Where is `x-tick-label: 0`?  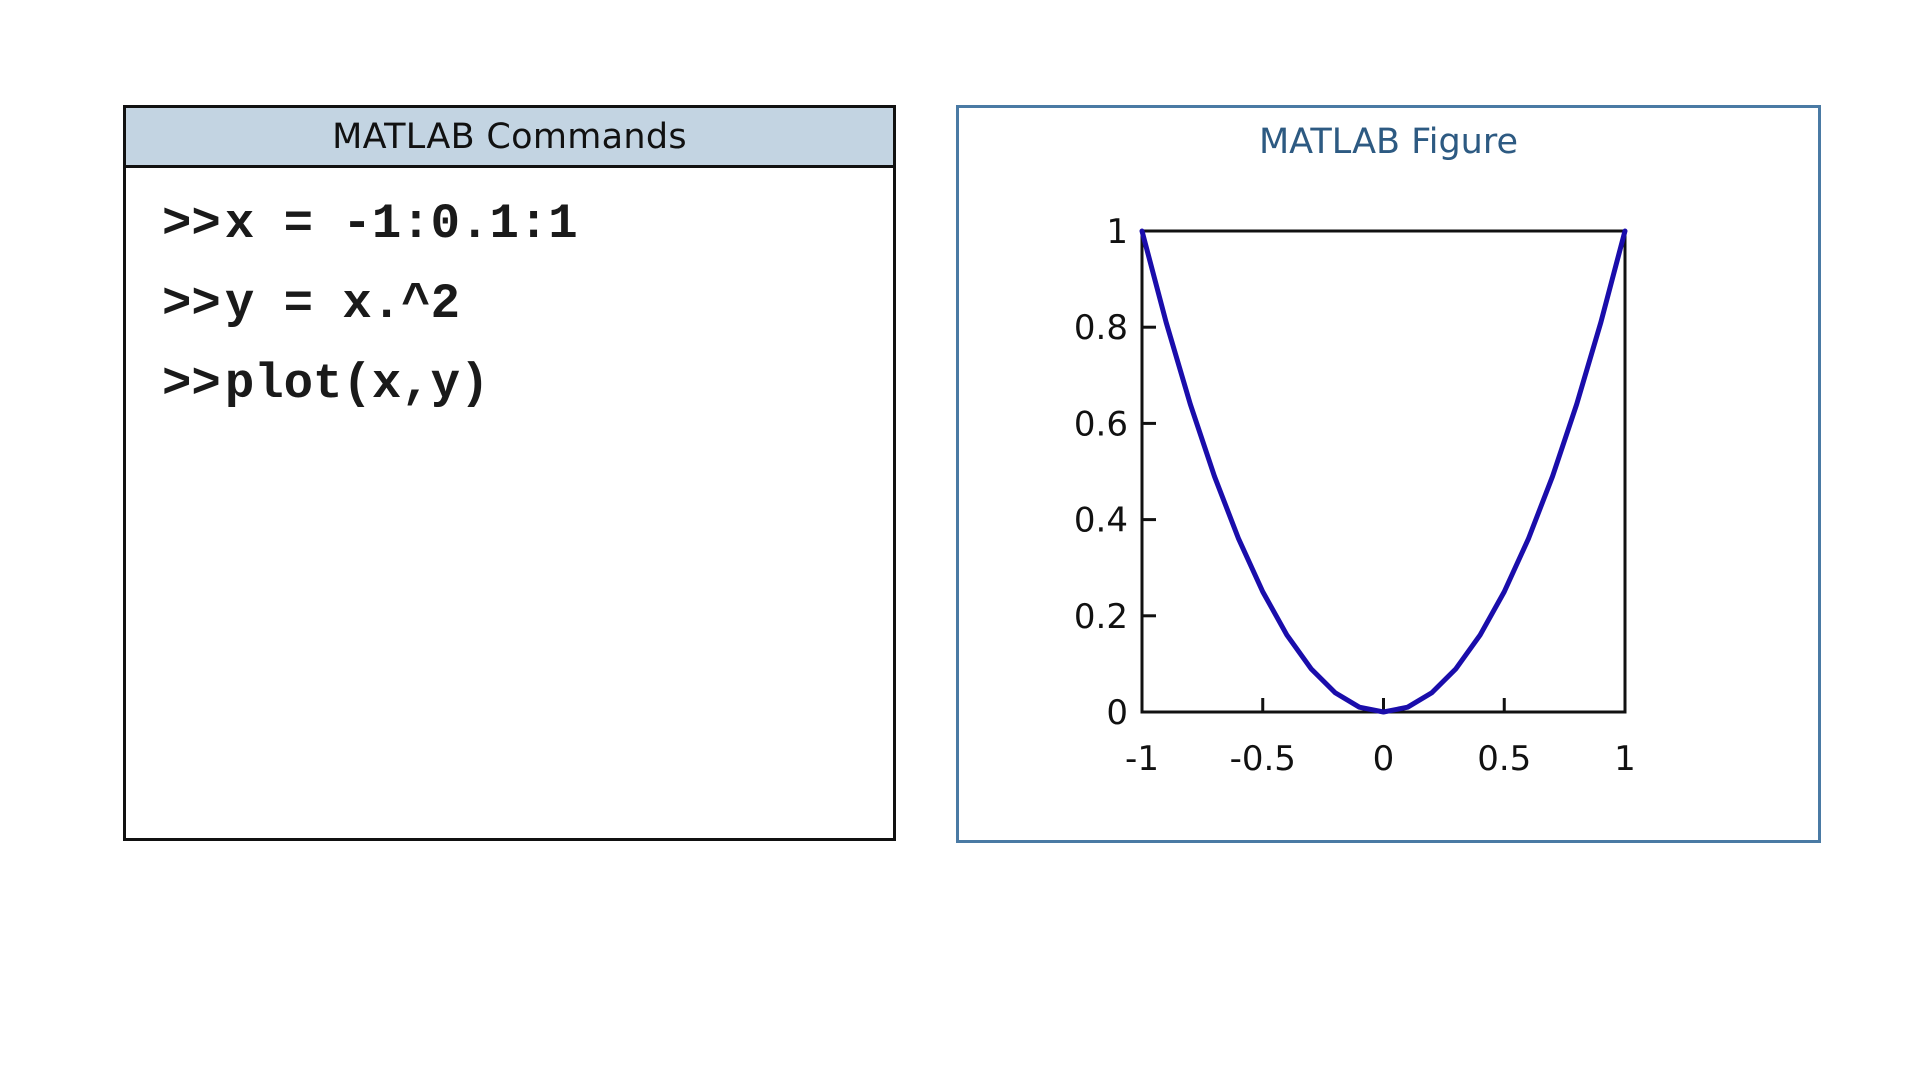 x-tick-label: 0 is located at coordinates (1384, 759).